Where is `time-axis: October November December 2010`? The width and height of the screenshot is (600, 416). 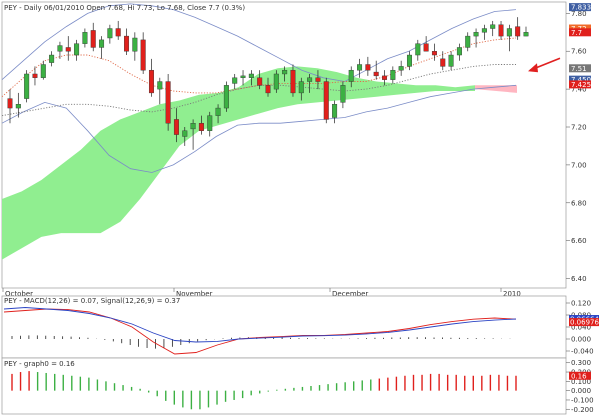 time-axis: October November December 2010 is located at coordinates (261, 293).